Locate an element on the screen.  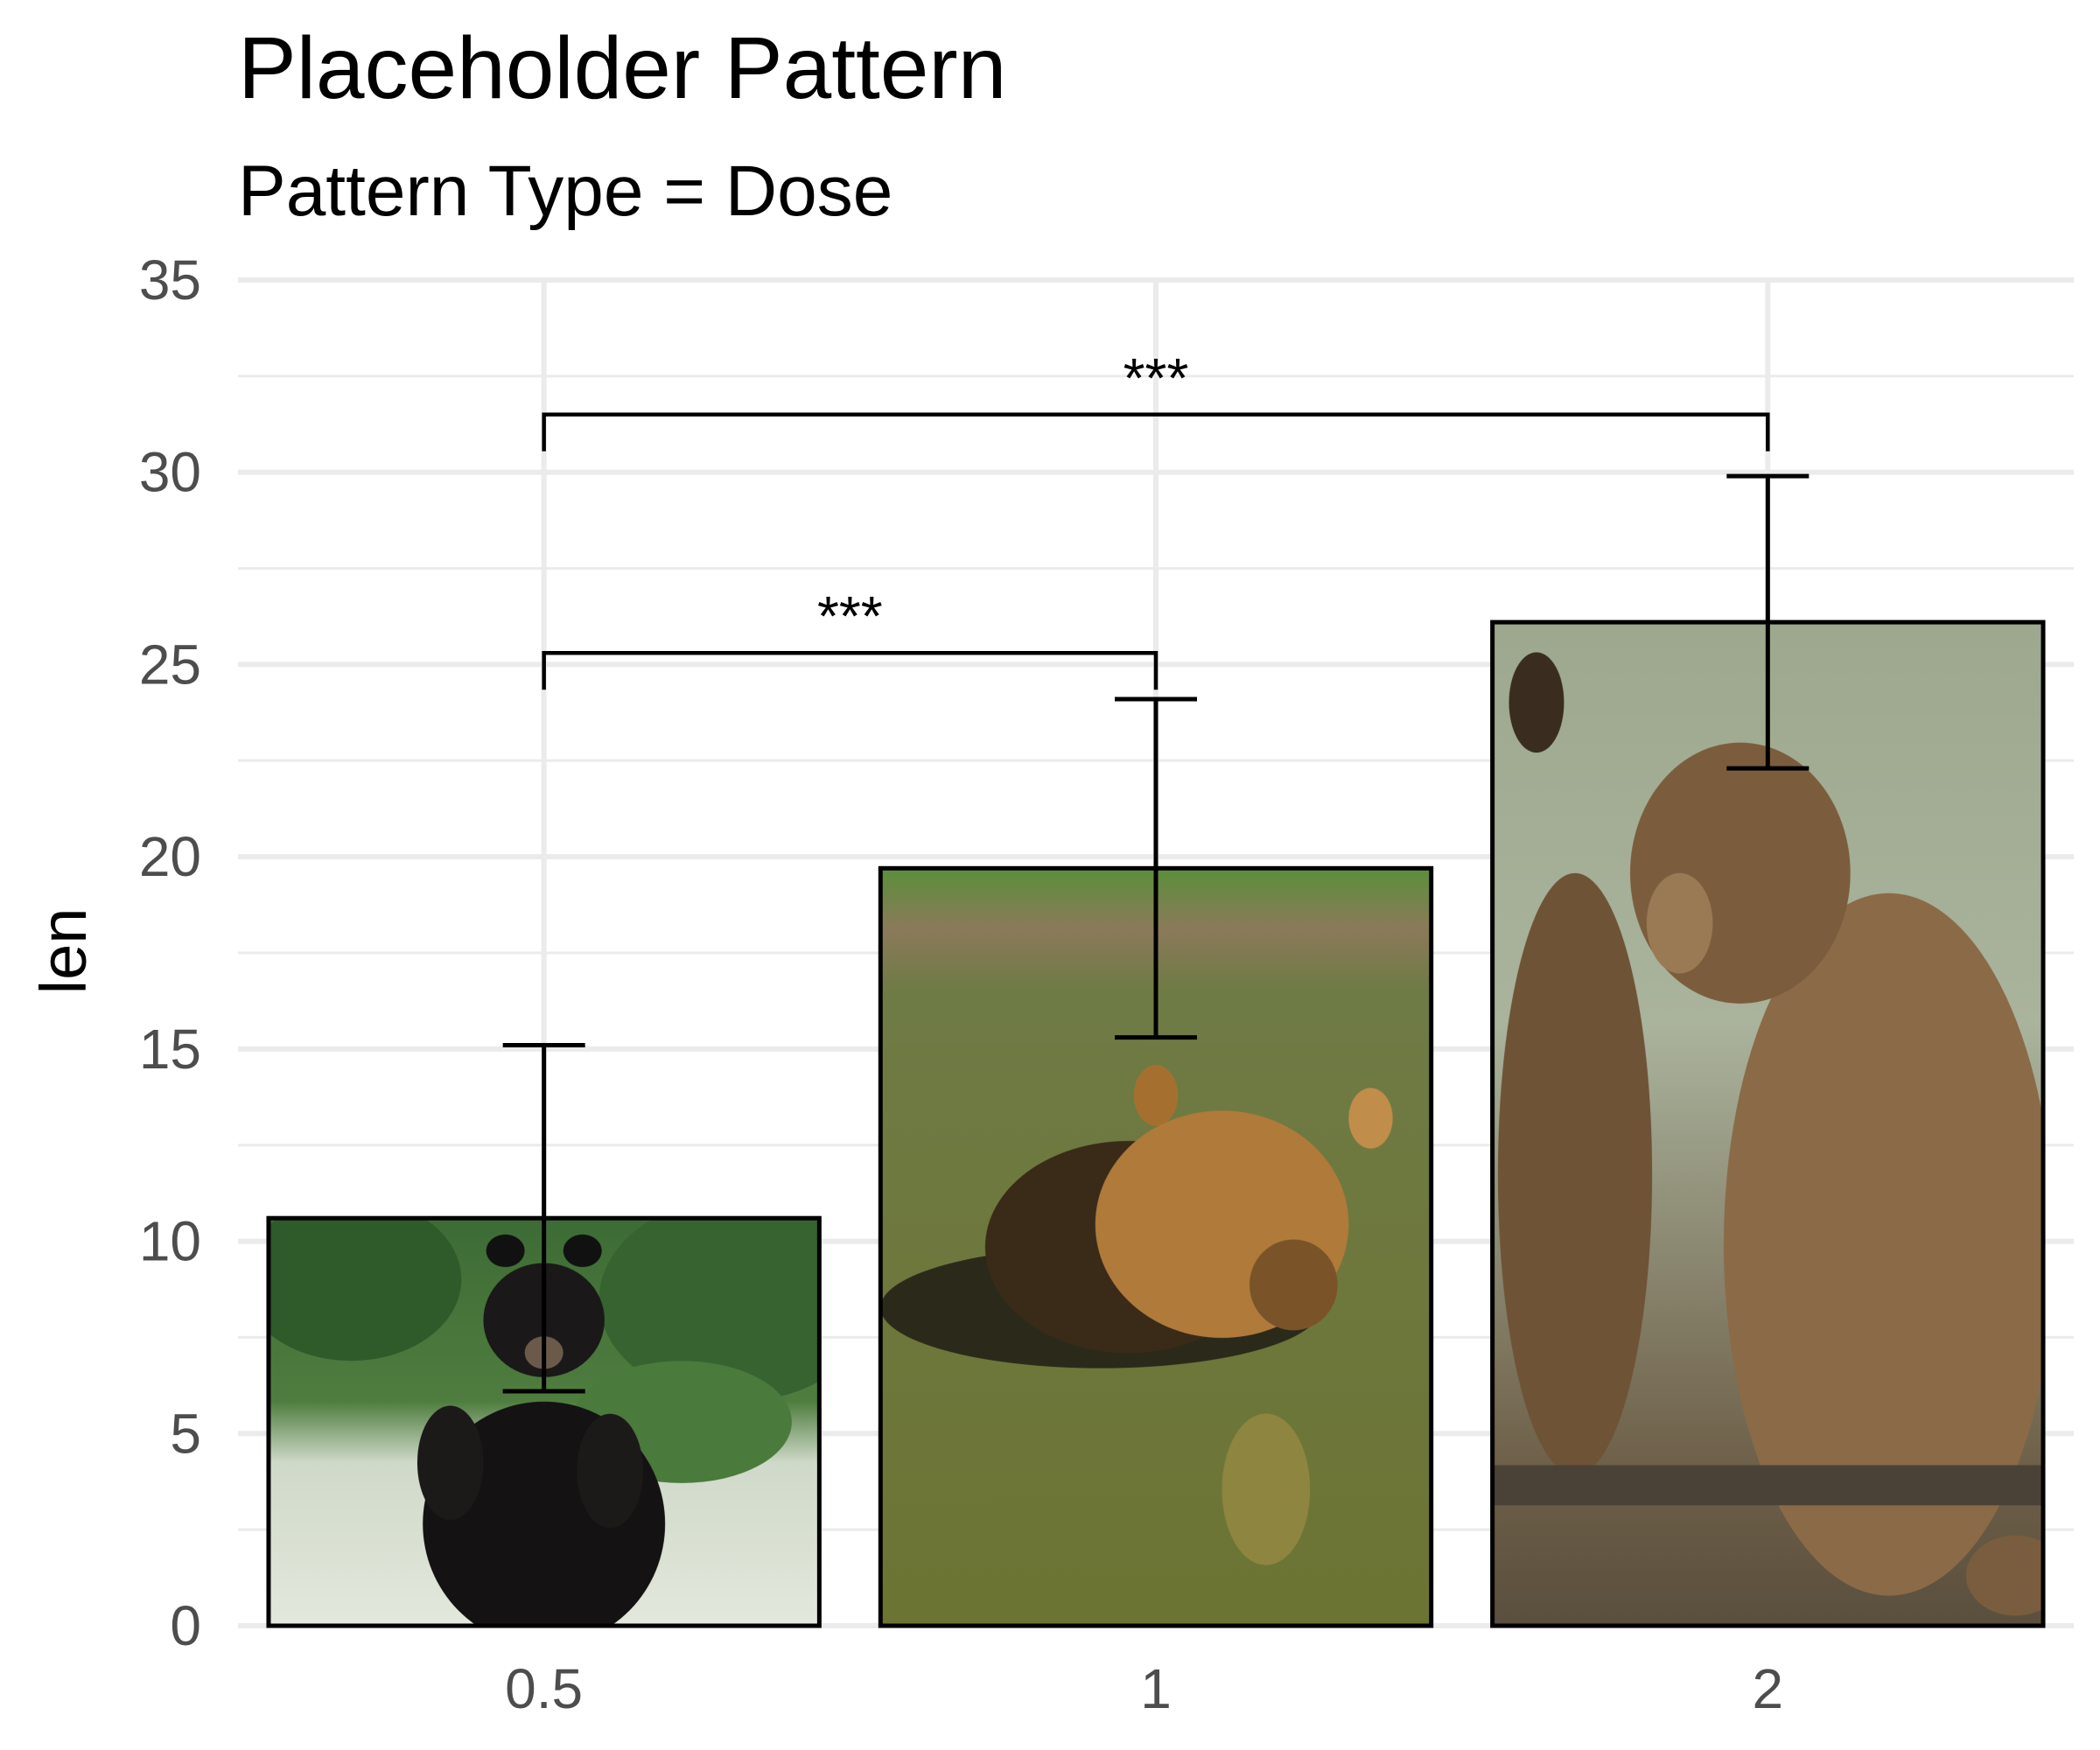
y-axis-title: len is located at coordinates (63, 951).